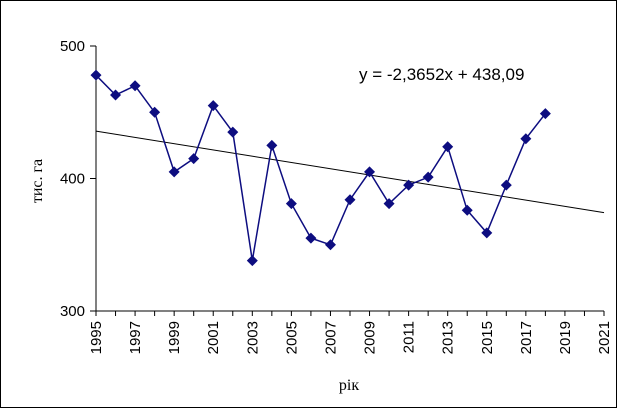 This screenshot has width=617, height=414. I want to click on x-axis-title: рік, so click(349, 385).